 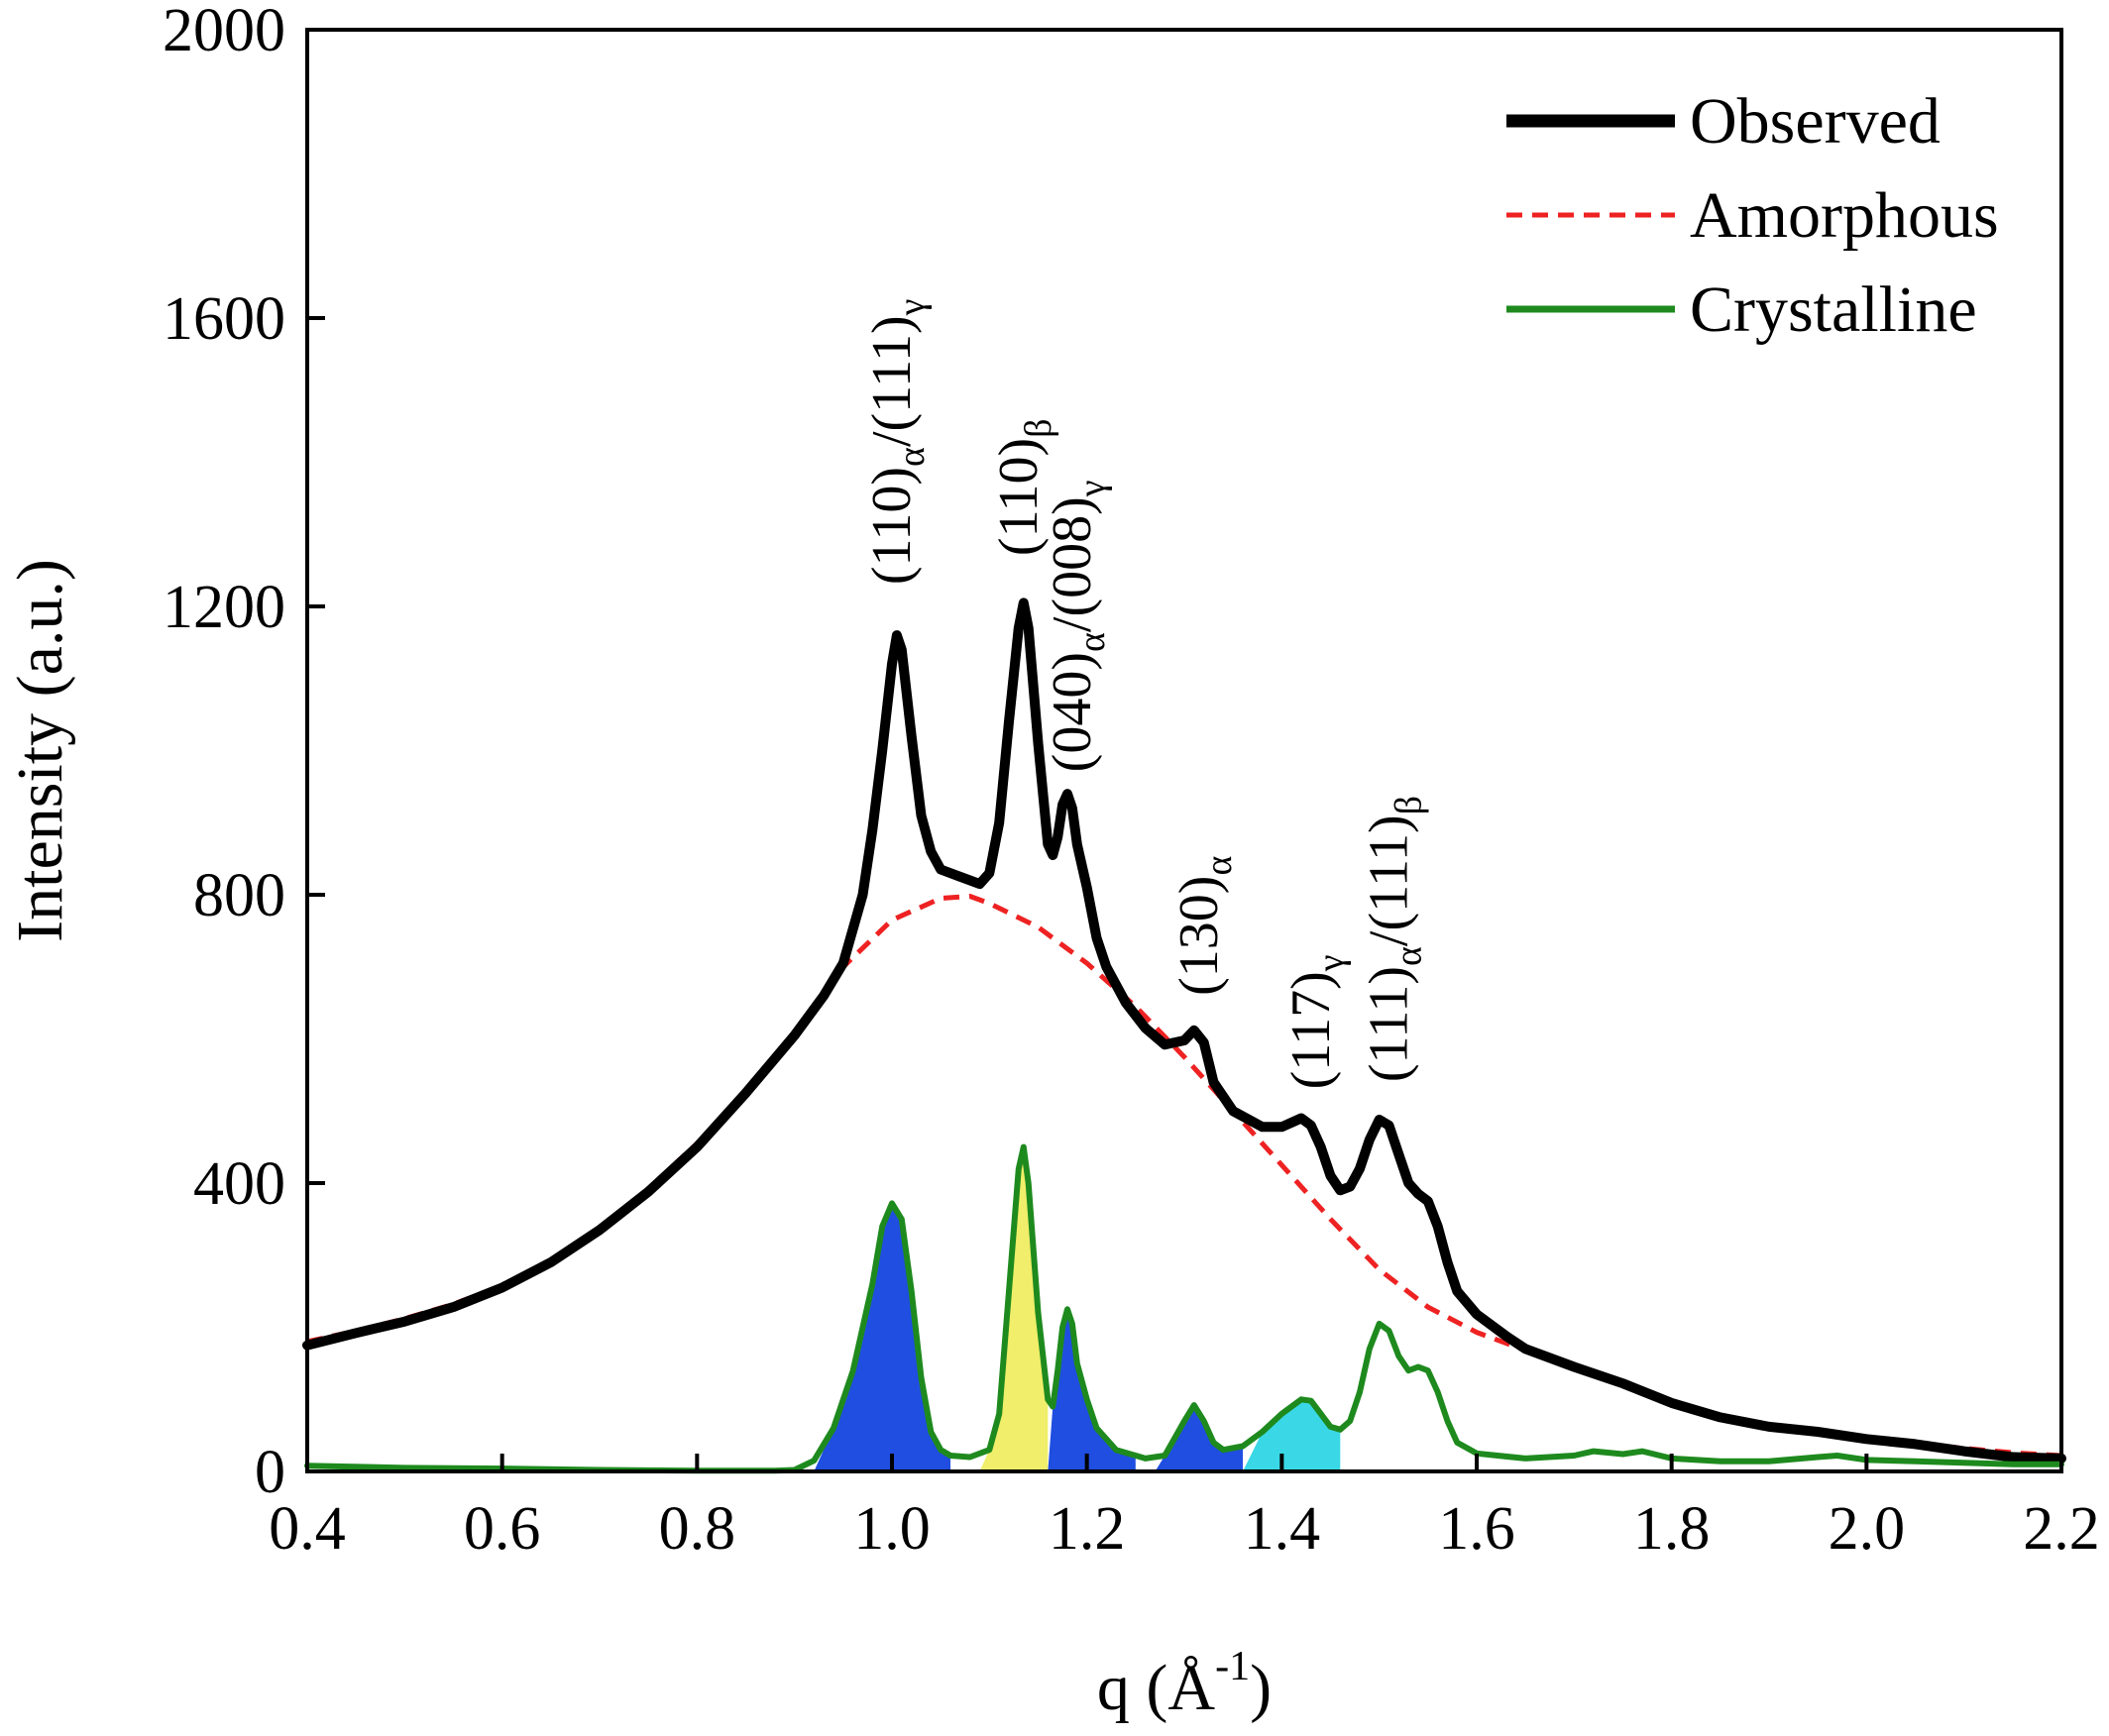 What do you see at coordinates (40, 750) in the screenshot?
I see `y-axis-label: Intensity (a.u.)` at bounding box center [40, 750].